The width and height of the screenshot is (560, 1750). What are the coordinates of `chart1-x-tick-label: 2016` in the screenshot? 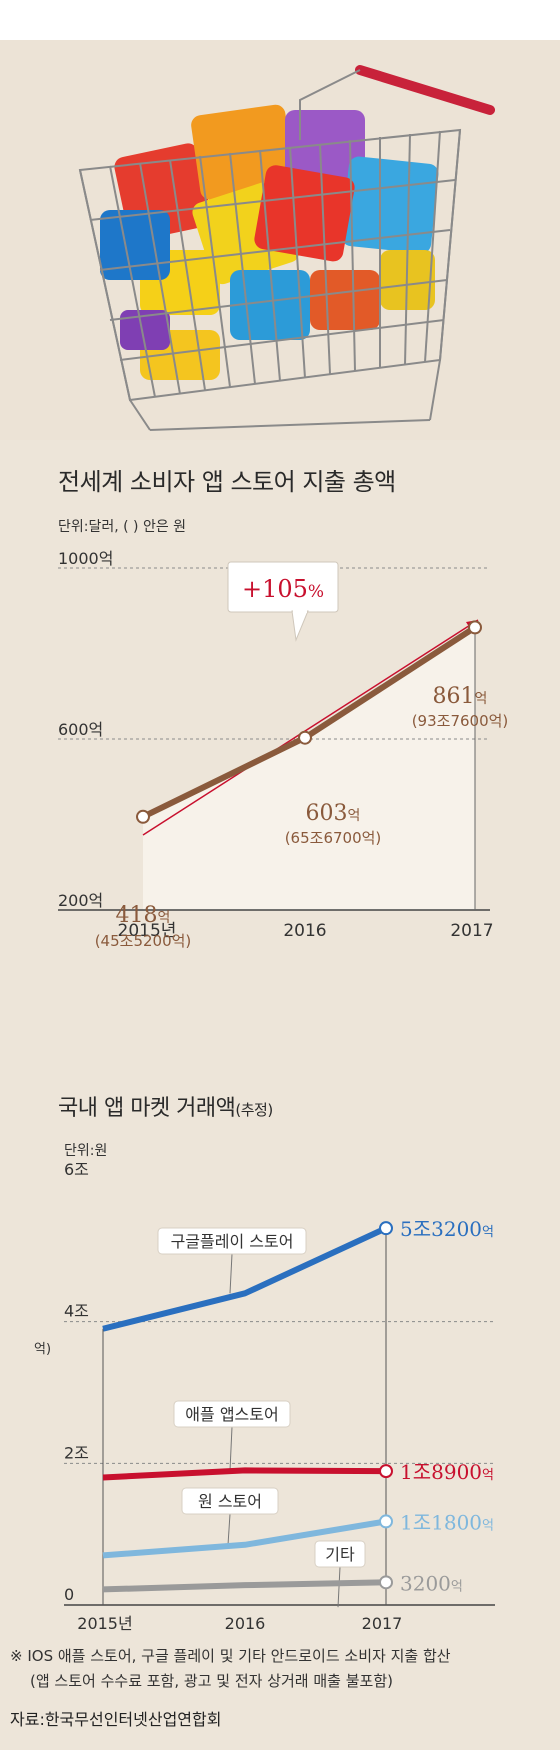 It's located at (304, 931).